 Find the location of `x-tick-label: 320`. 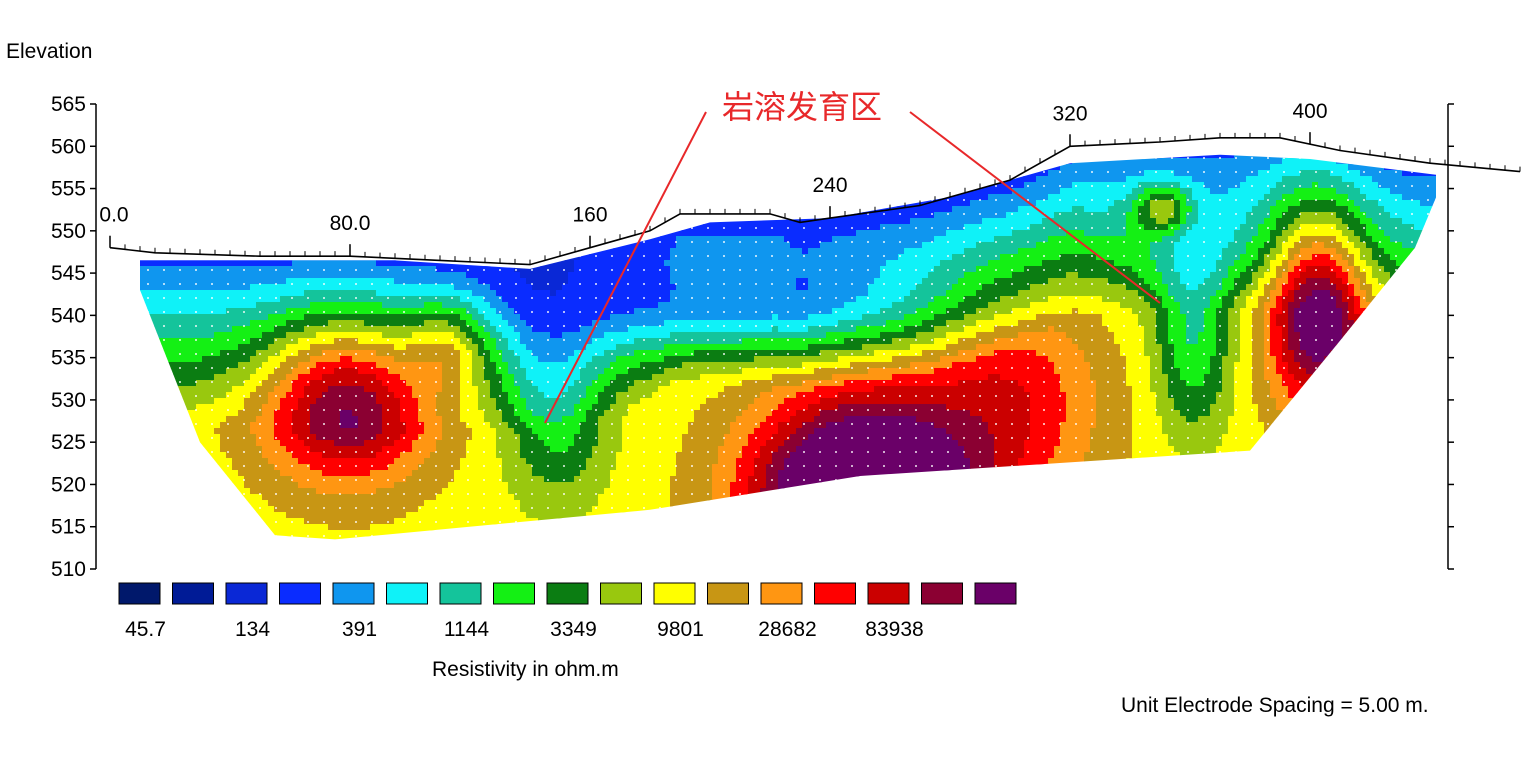

x-tick-label: 320 is located at coordinates (1069, 113).